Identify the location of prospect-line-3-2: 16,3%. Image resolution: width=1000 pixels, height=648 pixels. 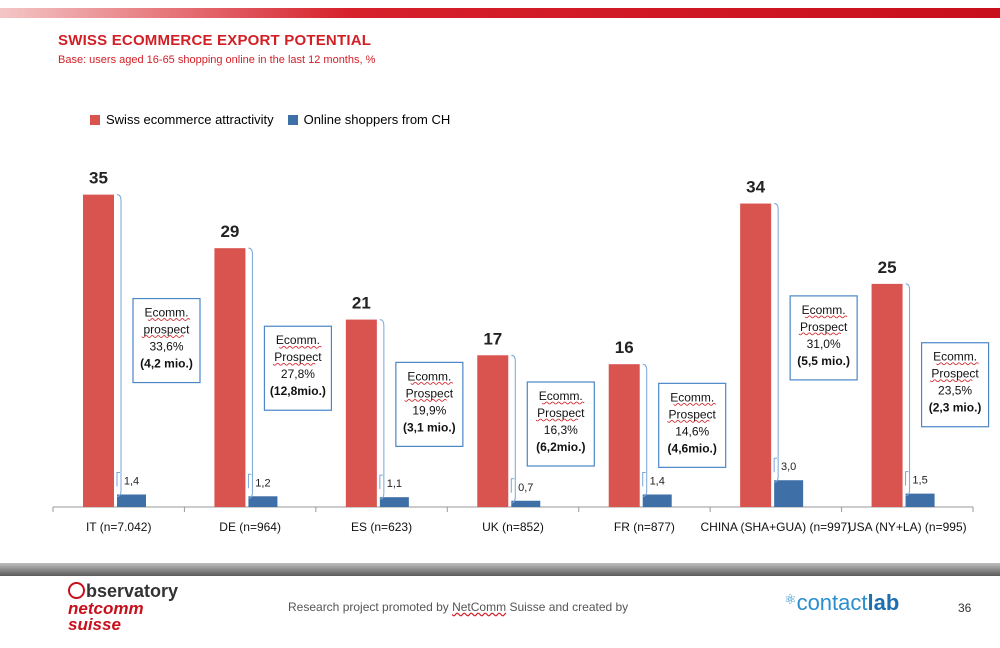
(561, 430).